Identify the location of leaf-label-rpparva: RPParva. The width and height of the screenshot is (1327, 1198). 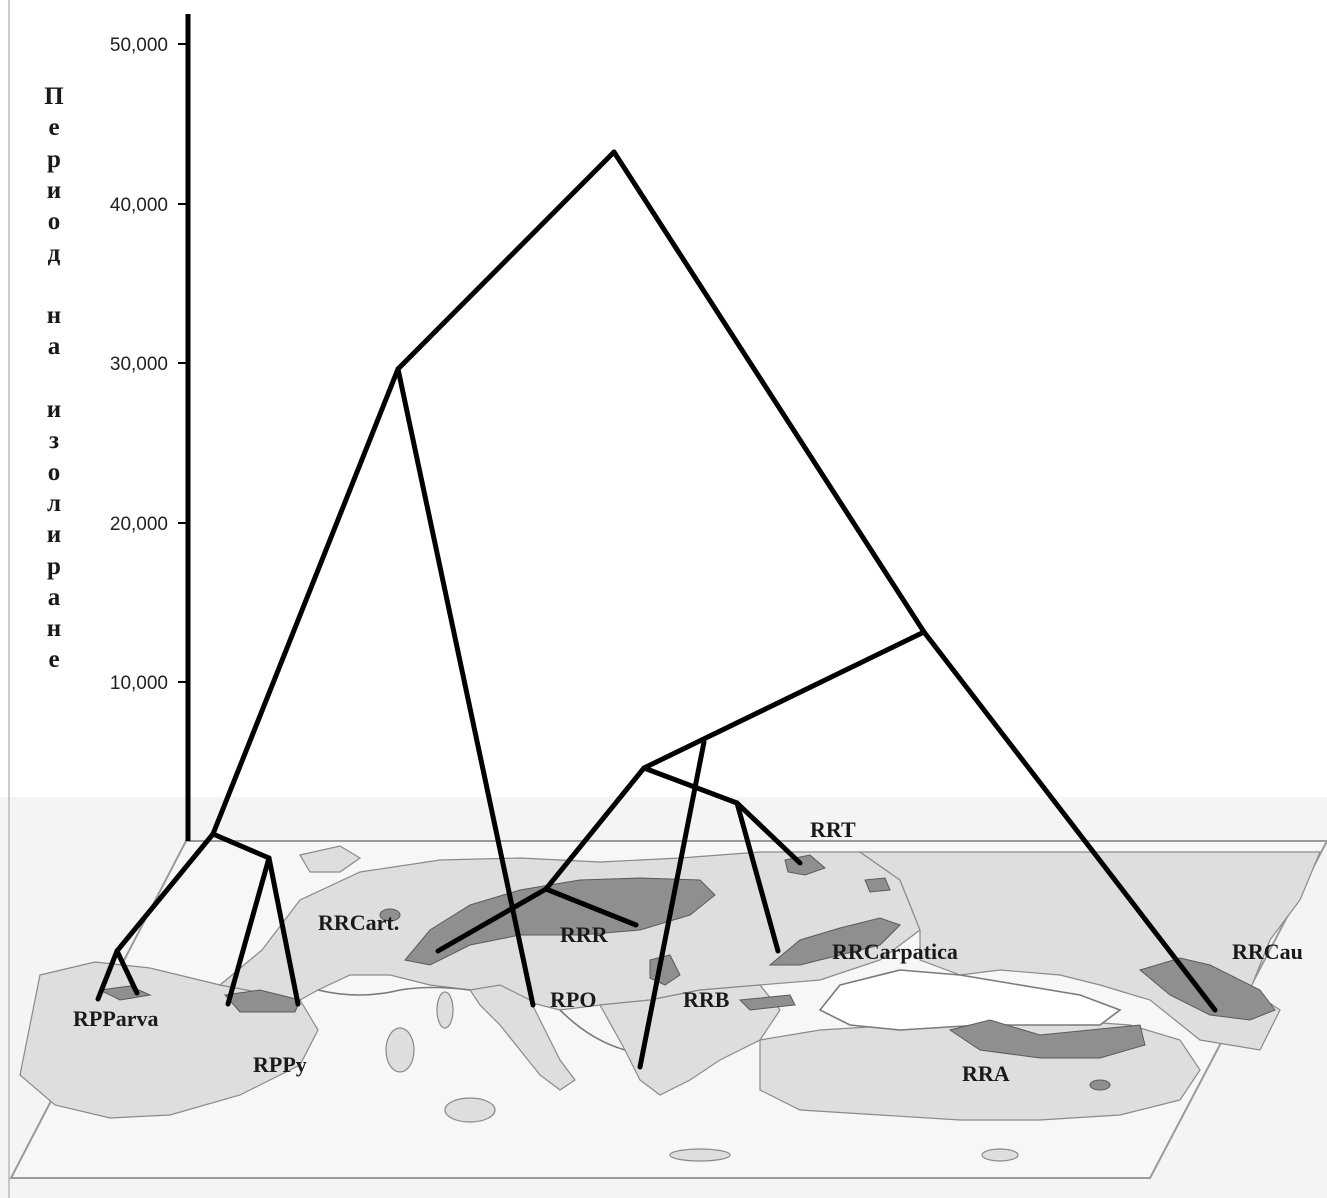
(116, 1018).